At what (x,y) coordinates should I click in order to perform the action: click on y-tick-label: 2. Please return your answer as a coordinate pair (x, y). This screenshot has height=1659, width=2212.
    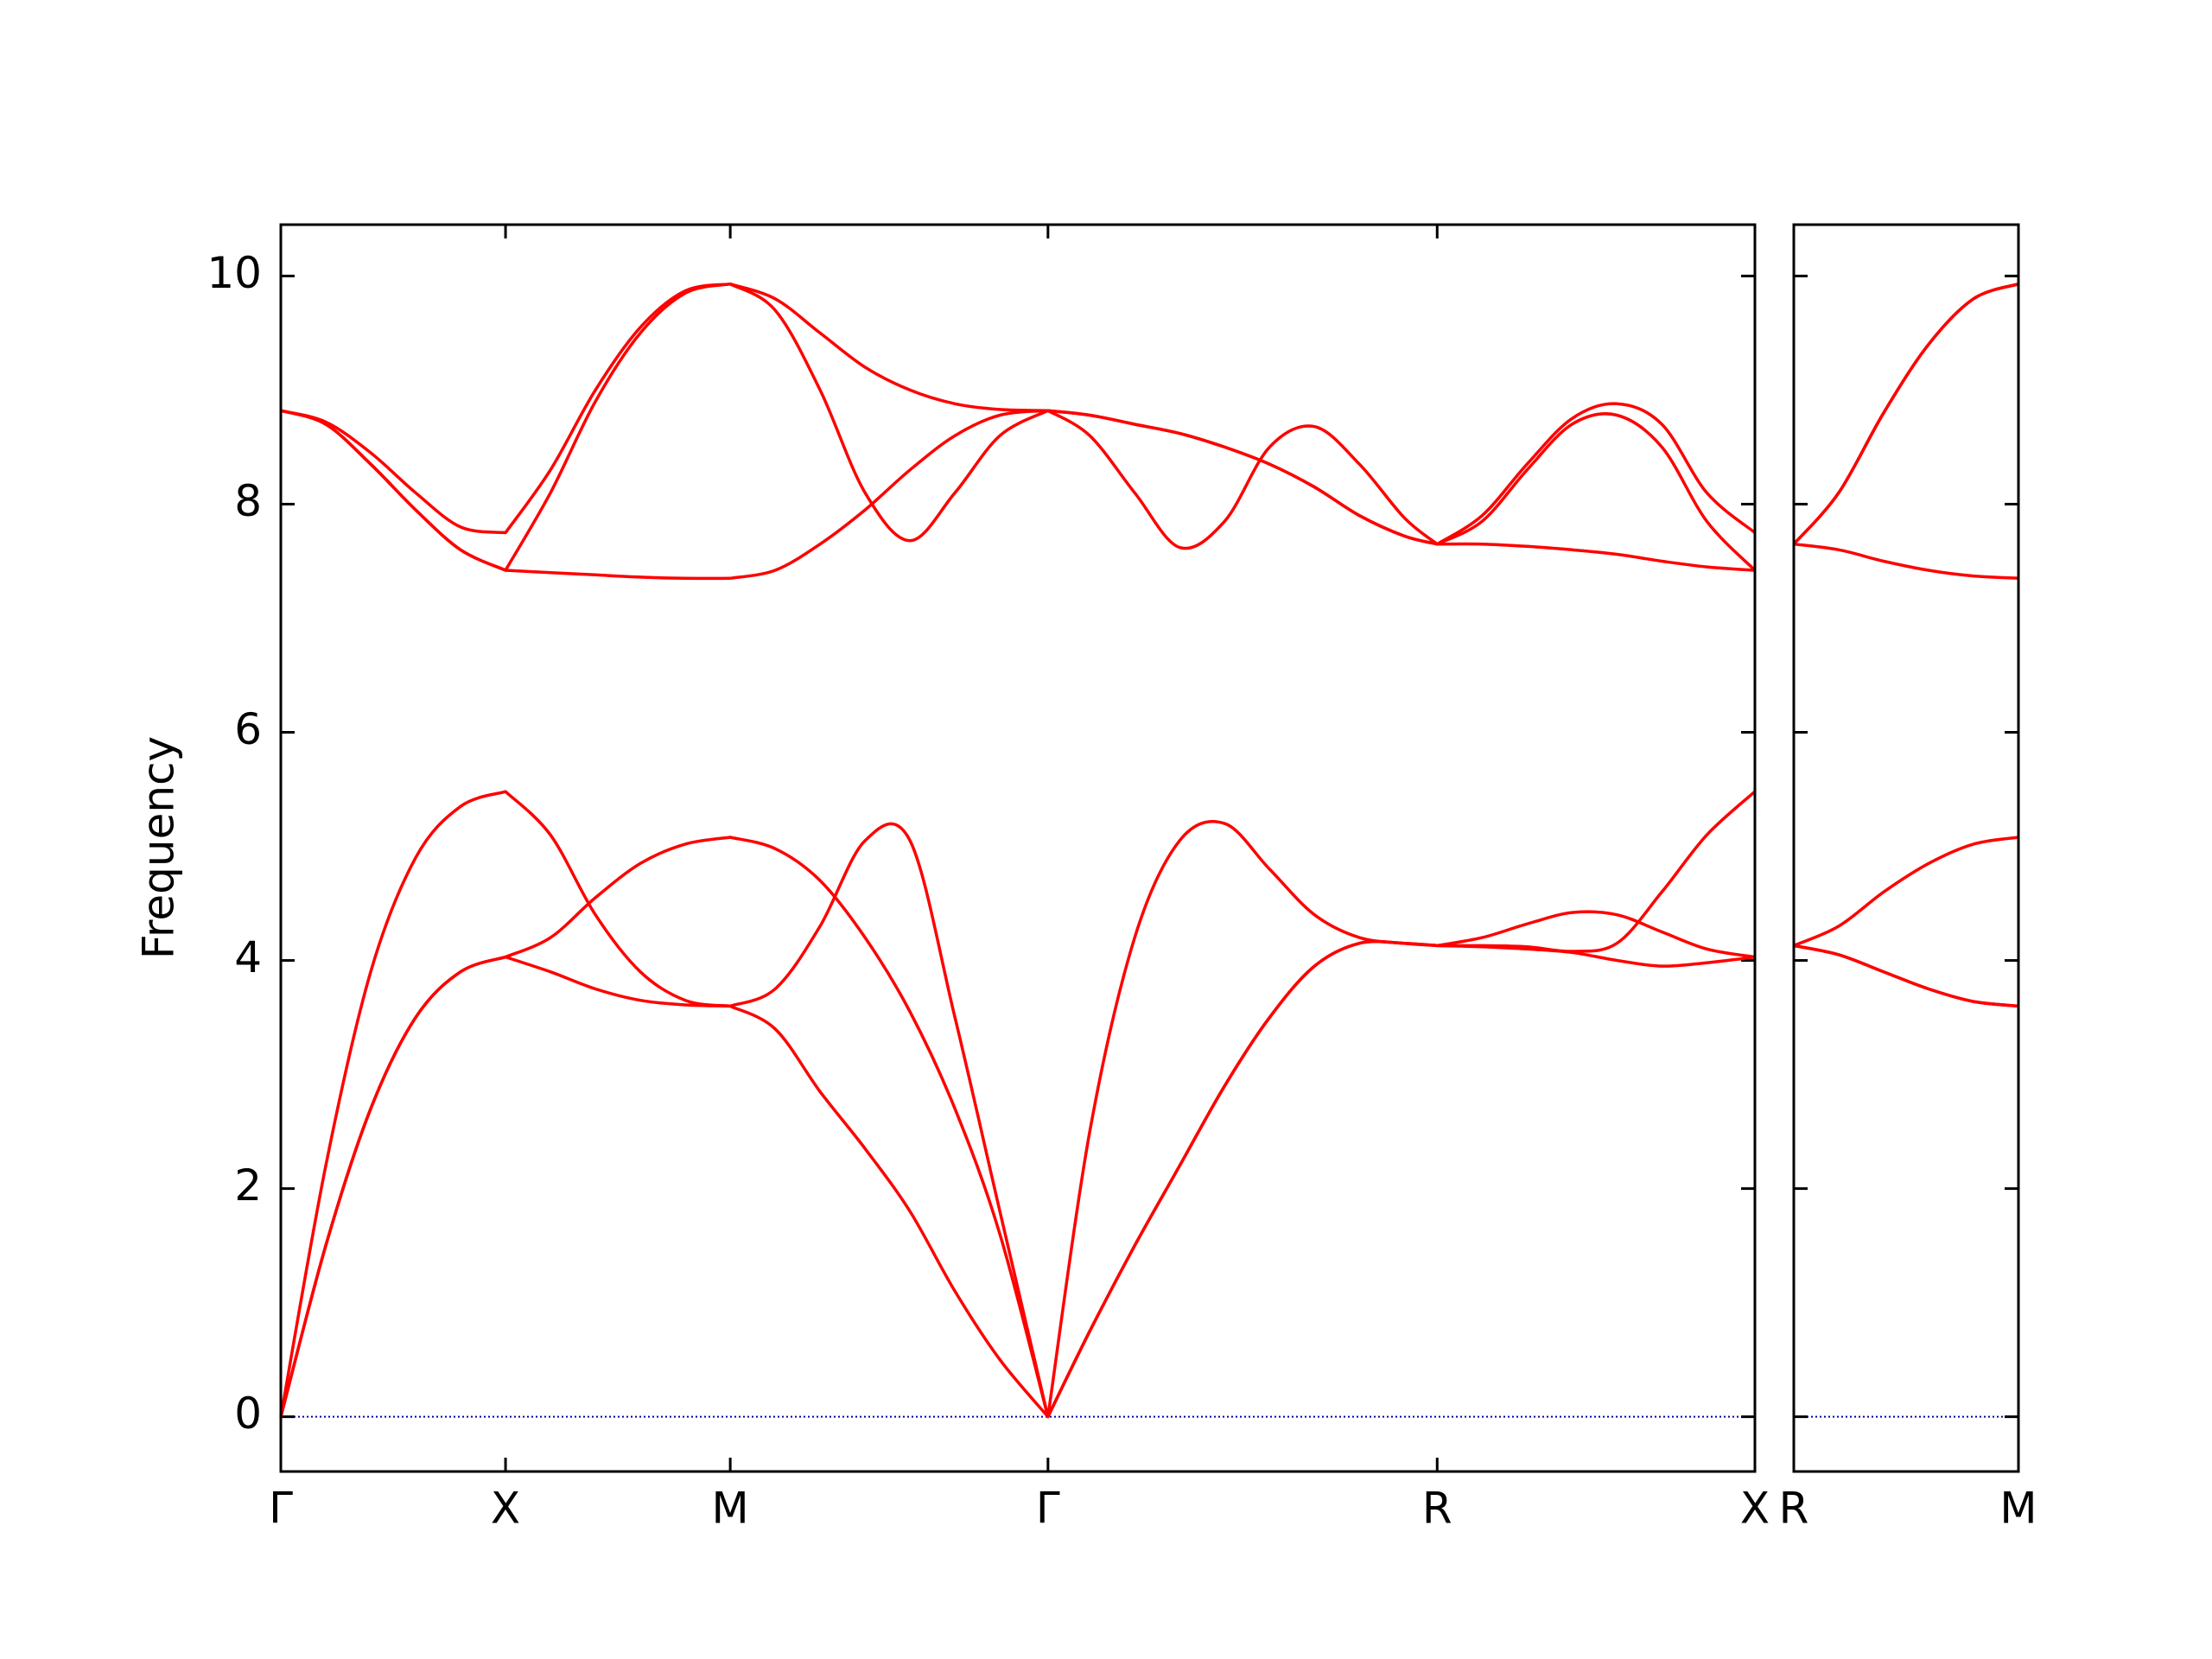
    Looking at the image, I should click on (248, 1185).